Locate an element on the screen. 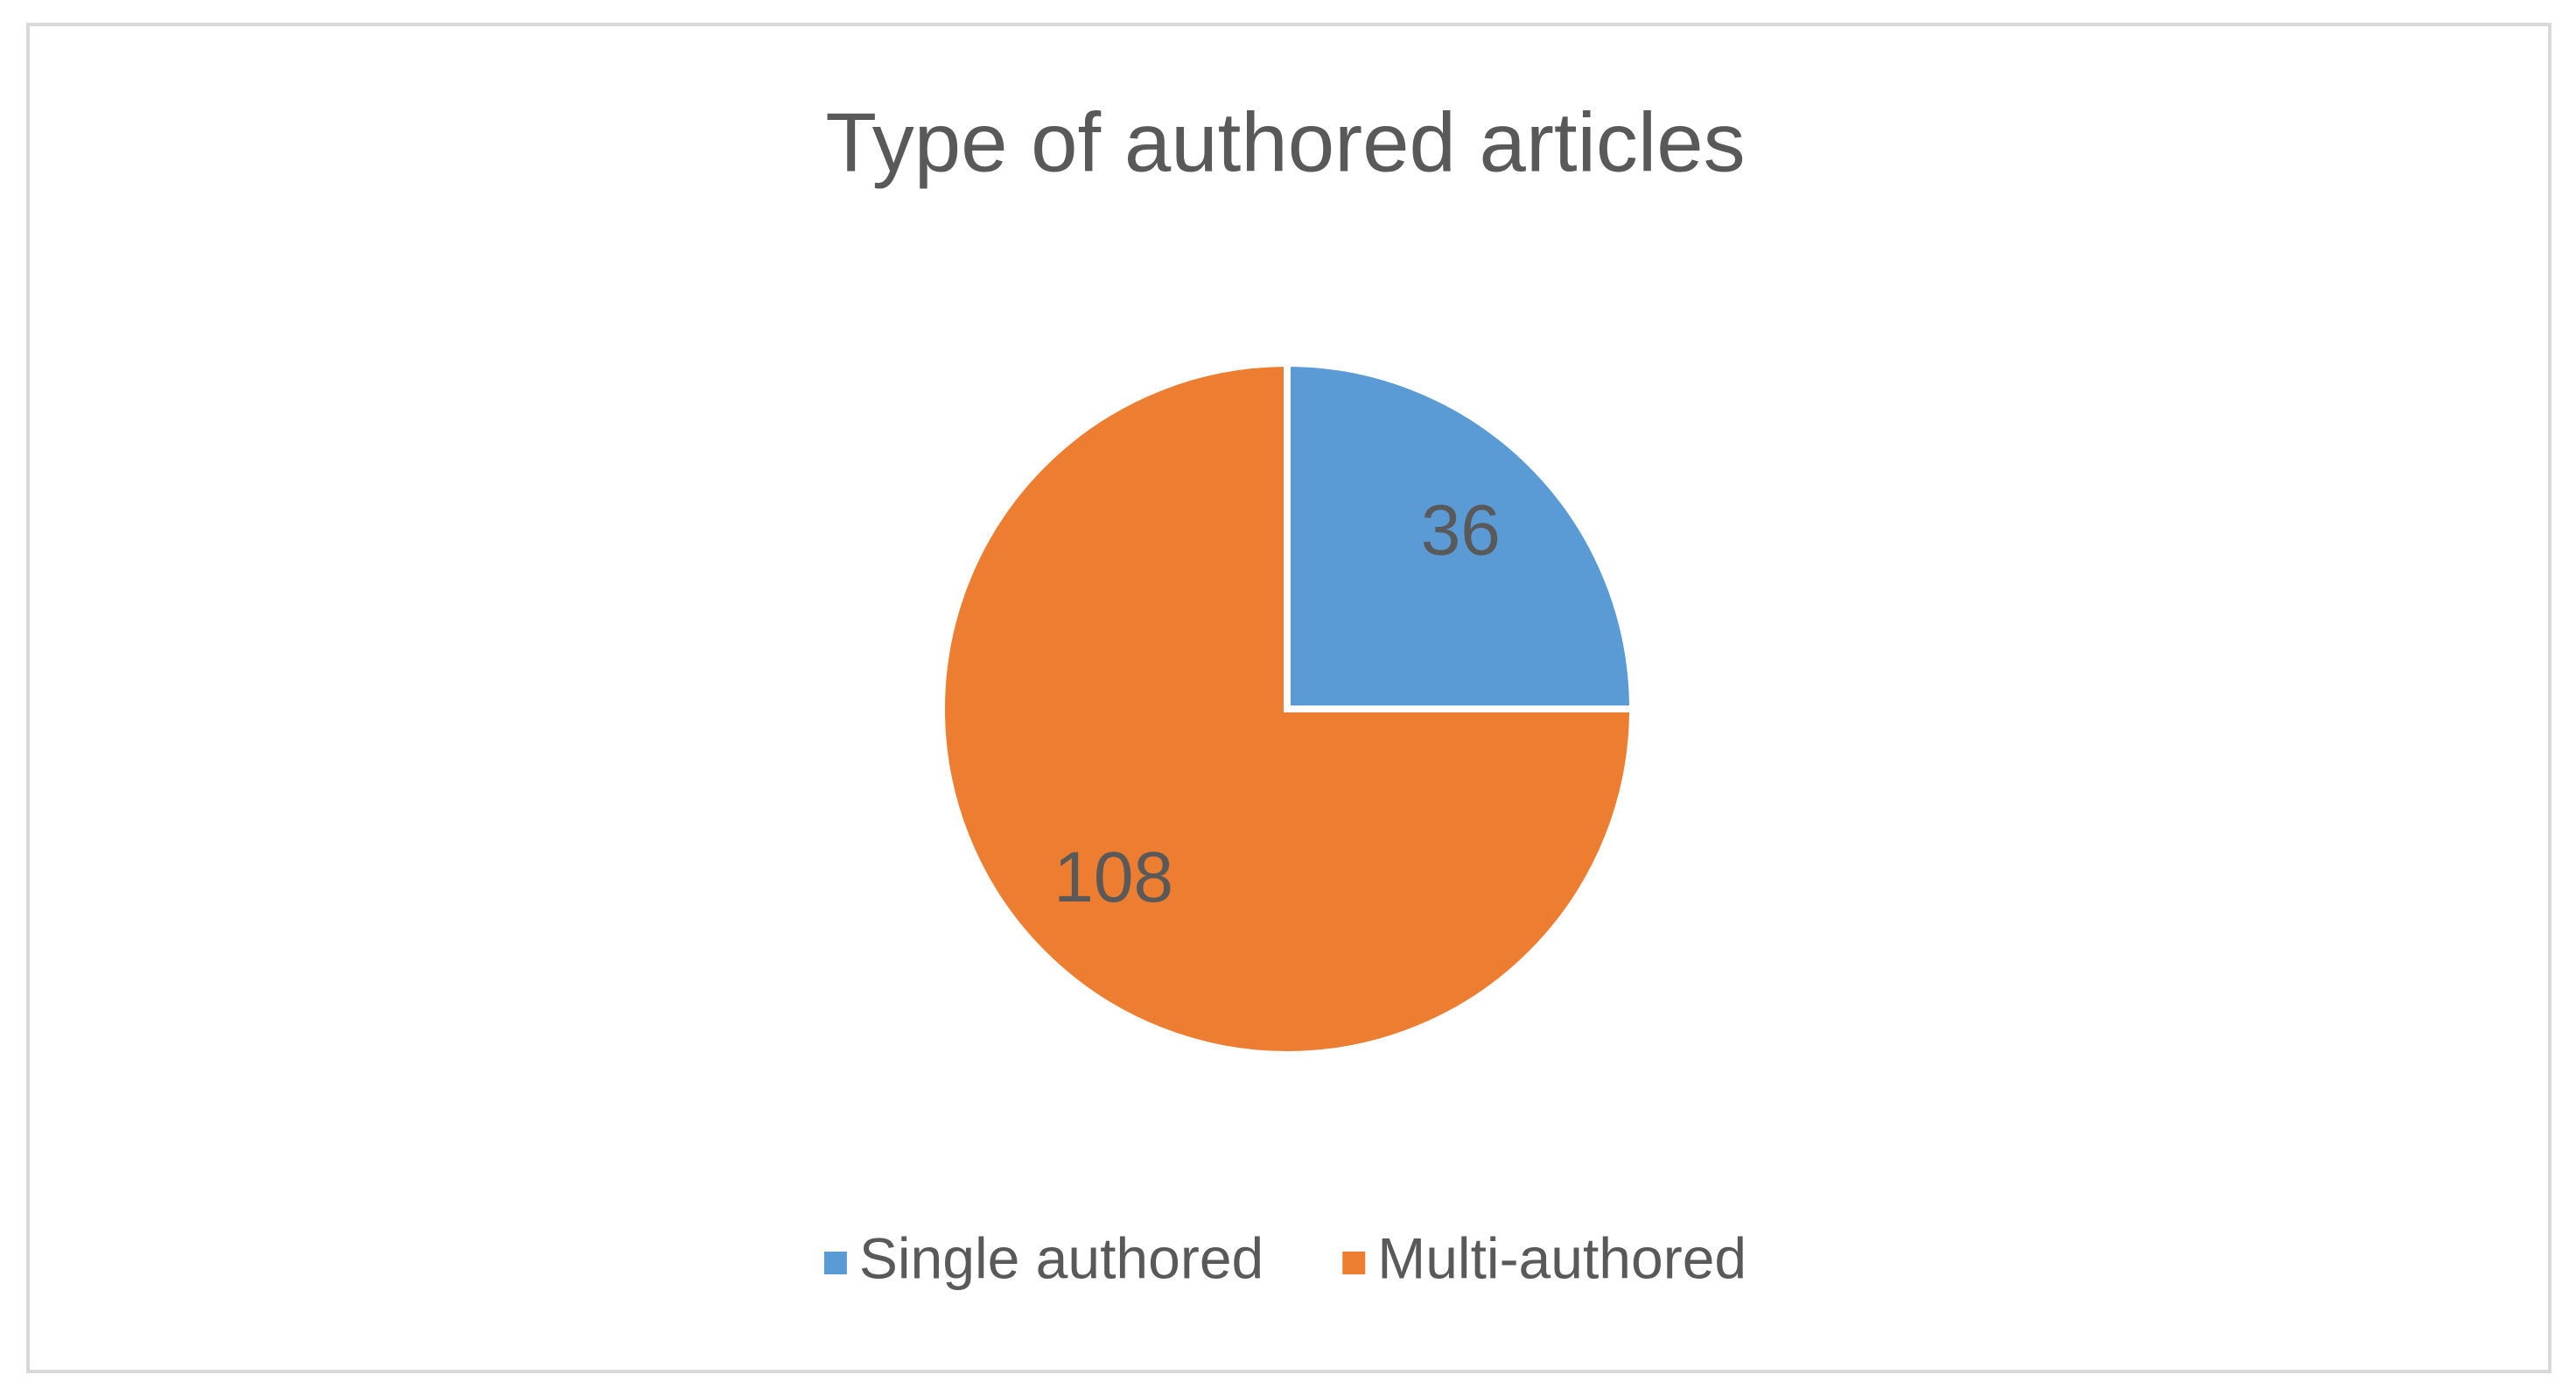  legend-label: Multi-authored is located at coordinates (1561, 1258).